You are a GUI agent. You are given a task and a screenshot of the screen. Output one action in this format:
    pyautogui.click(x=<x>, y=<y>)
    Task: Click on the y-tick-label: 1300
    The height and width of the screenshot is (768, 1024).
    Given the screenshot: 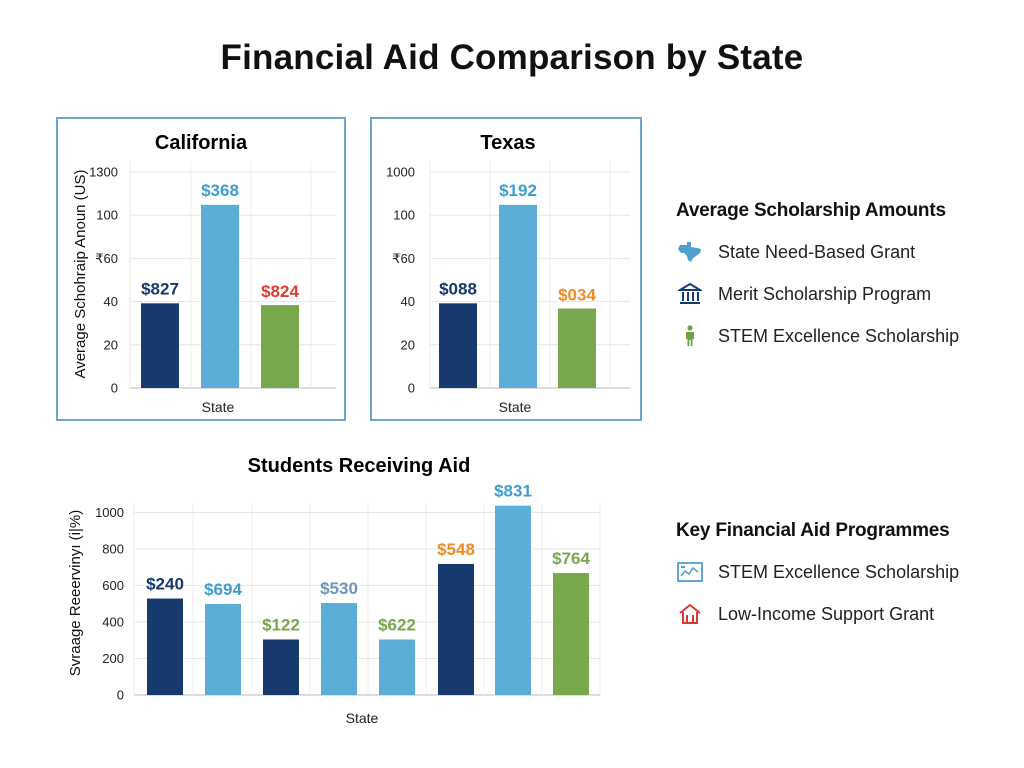 What is the action you would take?
    pyautogui.click(x=103, y=172)
    